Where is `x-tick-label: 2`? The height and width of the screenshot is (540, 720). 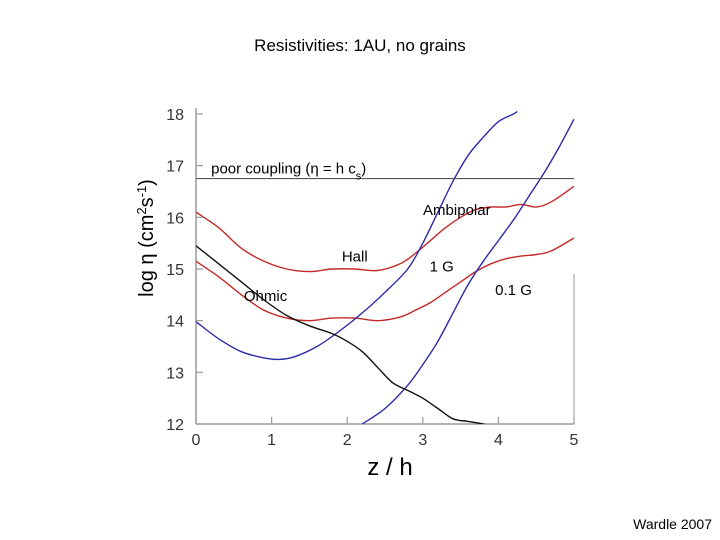 x-tick-label: 2 is located at coordinates (347, 440).